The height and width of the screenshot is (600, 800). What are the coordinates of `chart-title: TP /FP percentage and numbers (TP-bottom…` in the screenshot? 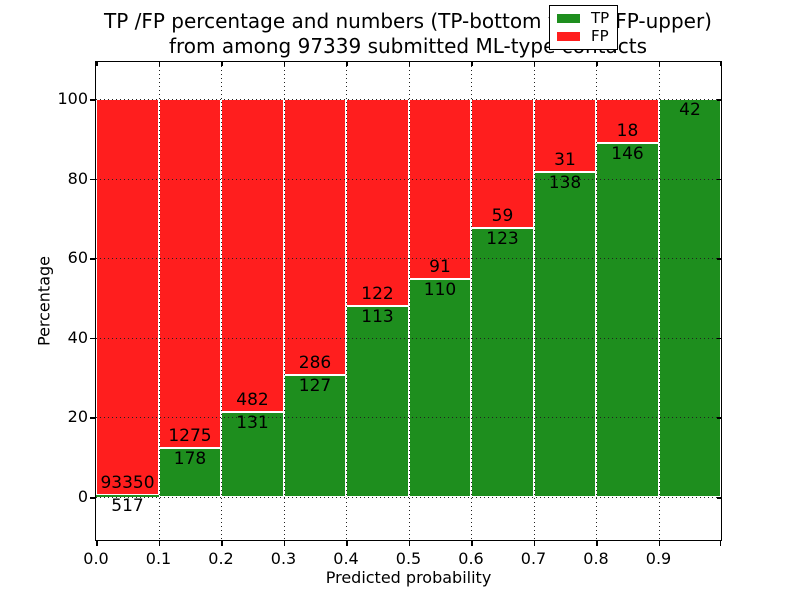 It's located at (404, 34).